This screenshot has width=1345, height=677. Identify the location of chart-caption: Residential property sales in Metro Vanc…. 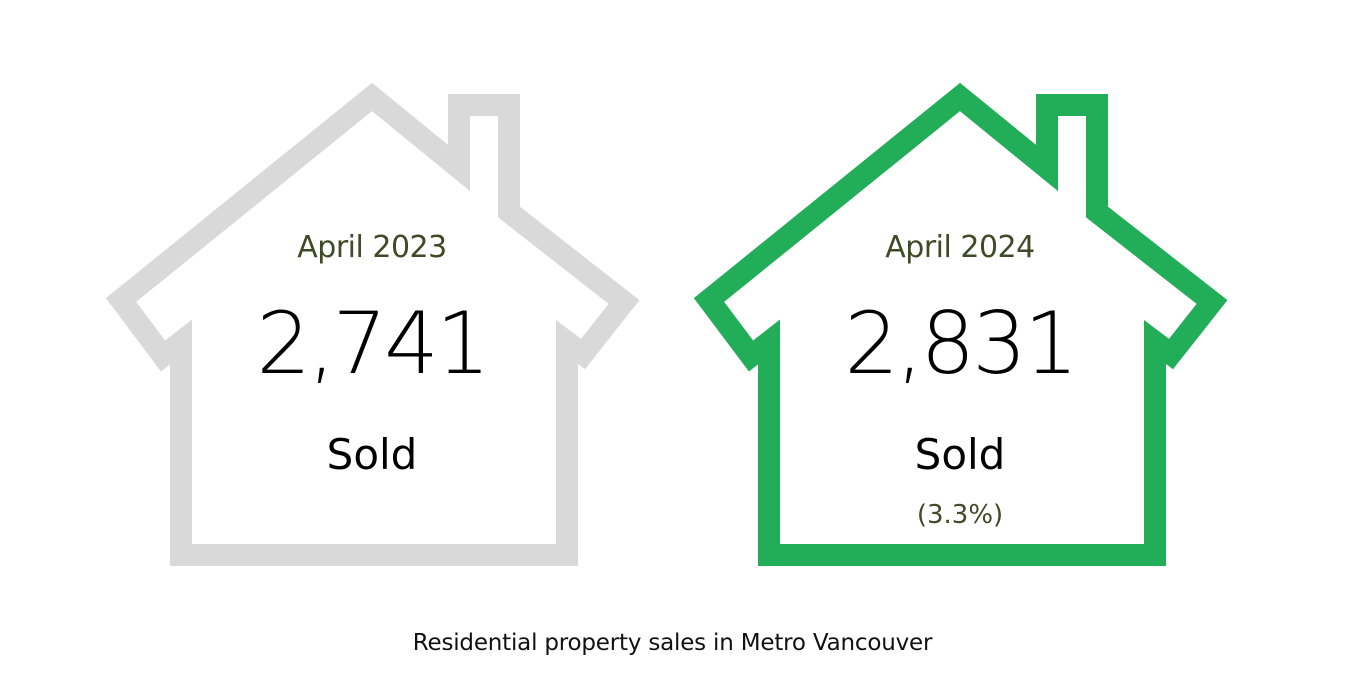
(672, 643).